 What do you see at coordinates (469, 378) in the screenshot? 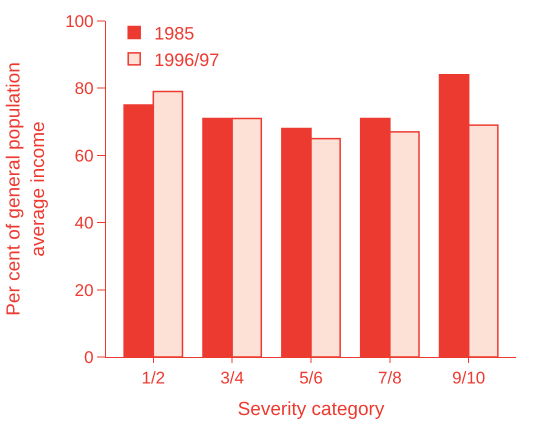
I see `x-tick-label: 9/10` at bounding box center [469, 378].